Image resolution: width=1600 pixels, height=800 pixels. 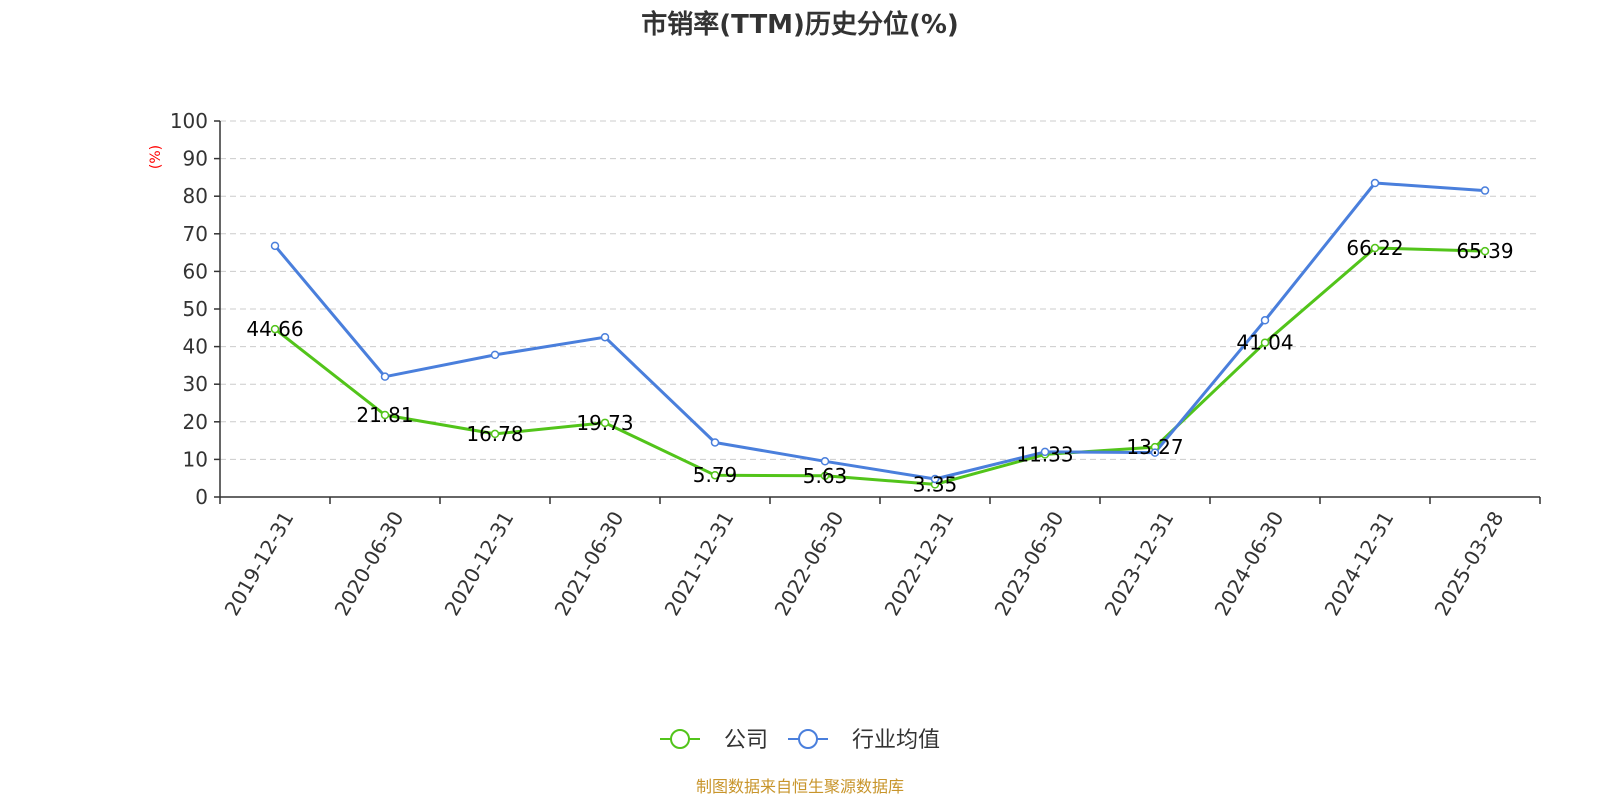 What do you see at coordinates (800, 786) in the screenshot?
I see `source-note: 制图数据来自恒生聚源数据库` at bounding box center [800, 786].